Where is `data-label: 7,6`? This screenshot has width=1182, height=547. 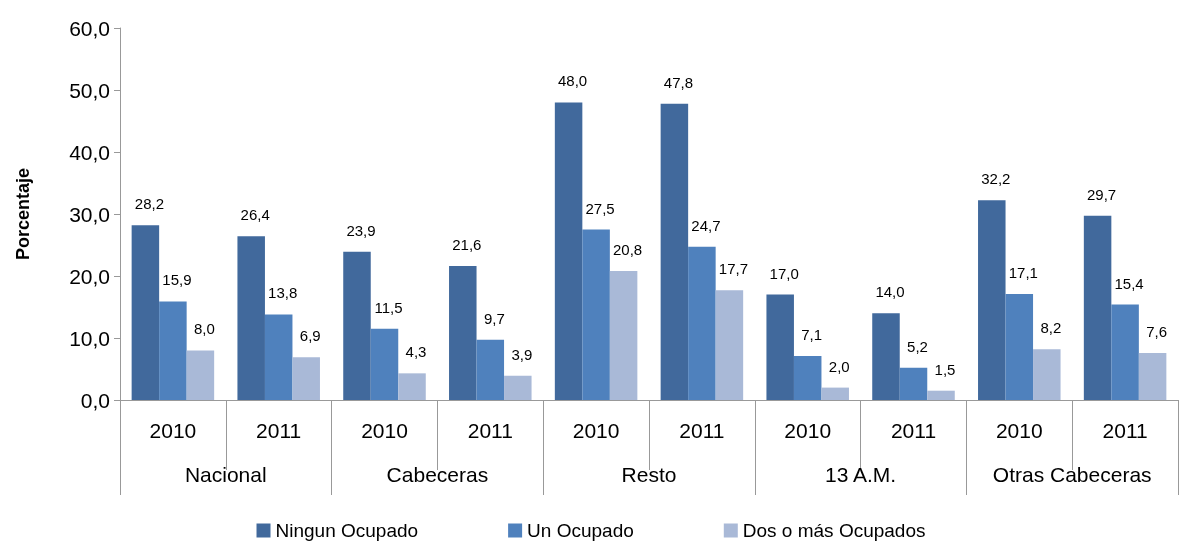 data-label: 7,6 is located at coordinates (1157, 331).